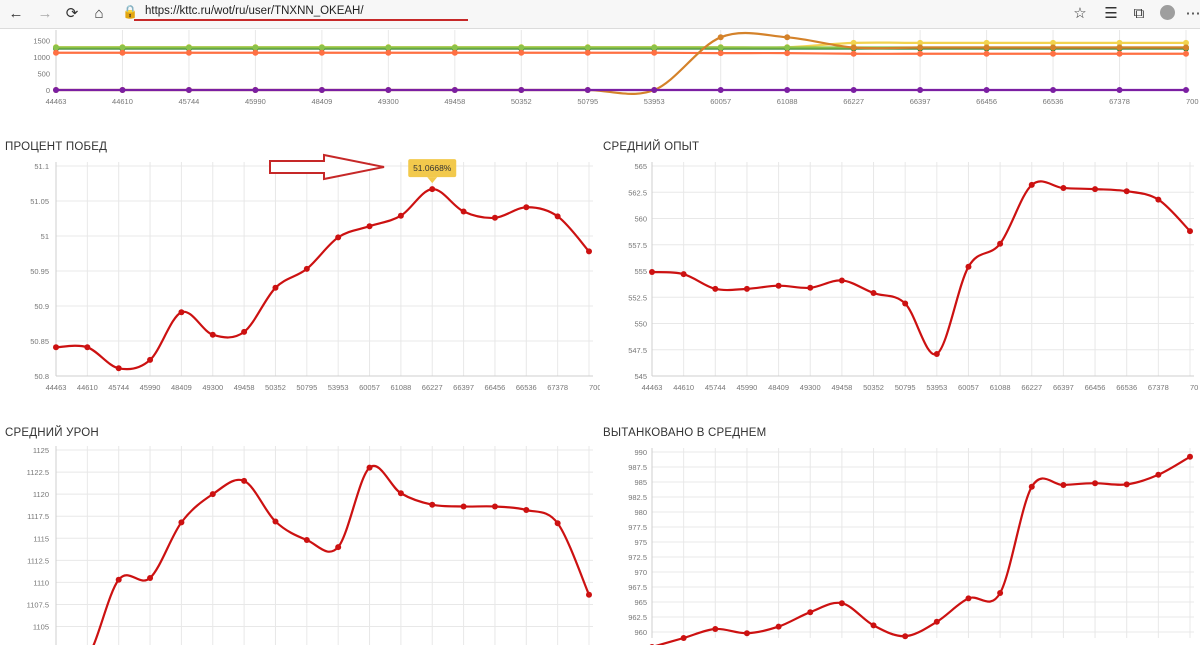 The height and width of the screenshot is (645, 1200). What do you see at coordinates (38, 604) in the screenshot?
I see `y-tick-label: 1107.5` at bounding box center [38, 604].